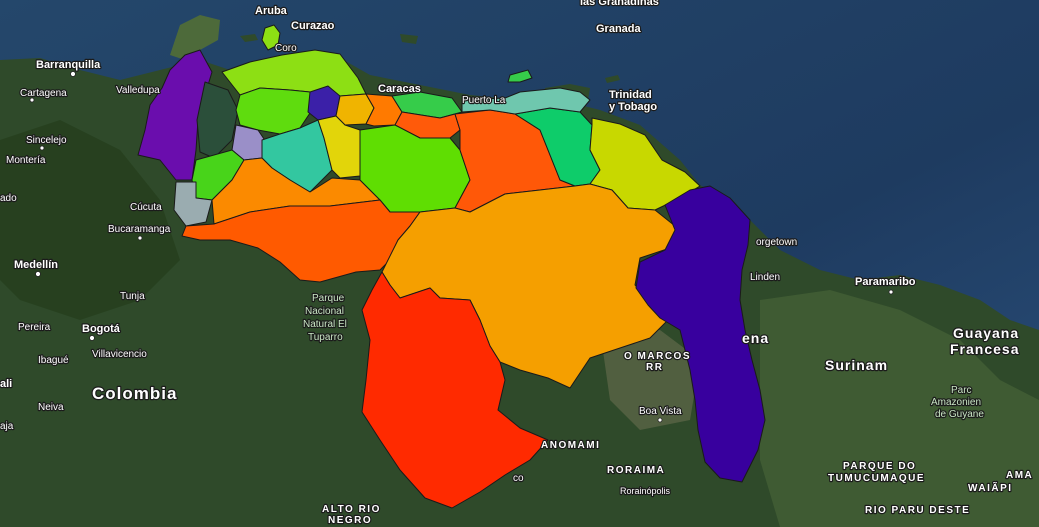  What do you see at coordinates (765, 277) in the screenshot?
I see `label-linden: Linden` at bounding box center [765, 277].